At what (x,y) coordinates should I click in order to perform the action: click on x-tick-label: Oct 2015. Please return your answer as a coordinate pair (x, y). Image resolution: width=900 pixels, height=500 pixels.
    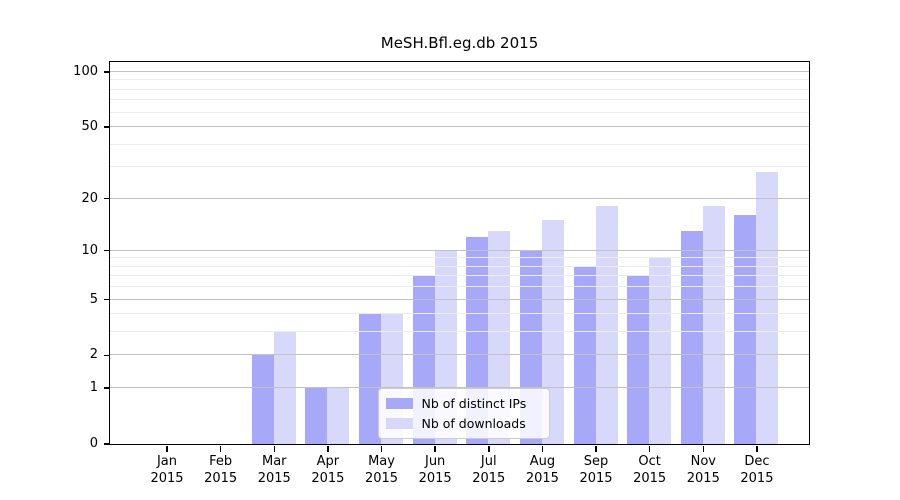
    Looking at the image, I should click on (650, 470).